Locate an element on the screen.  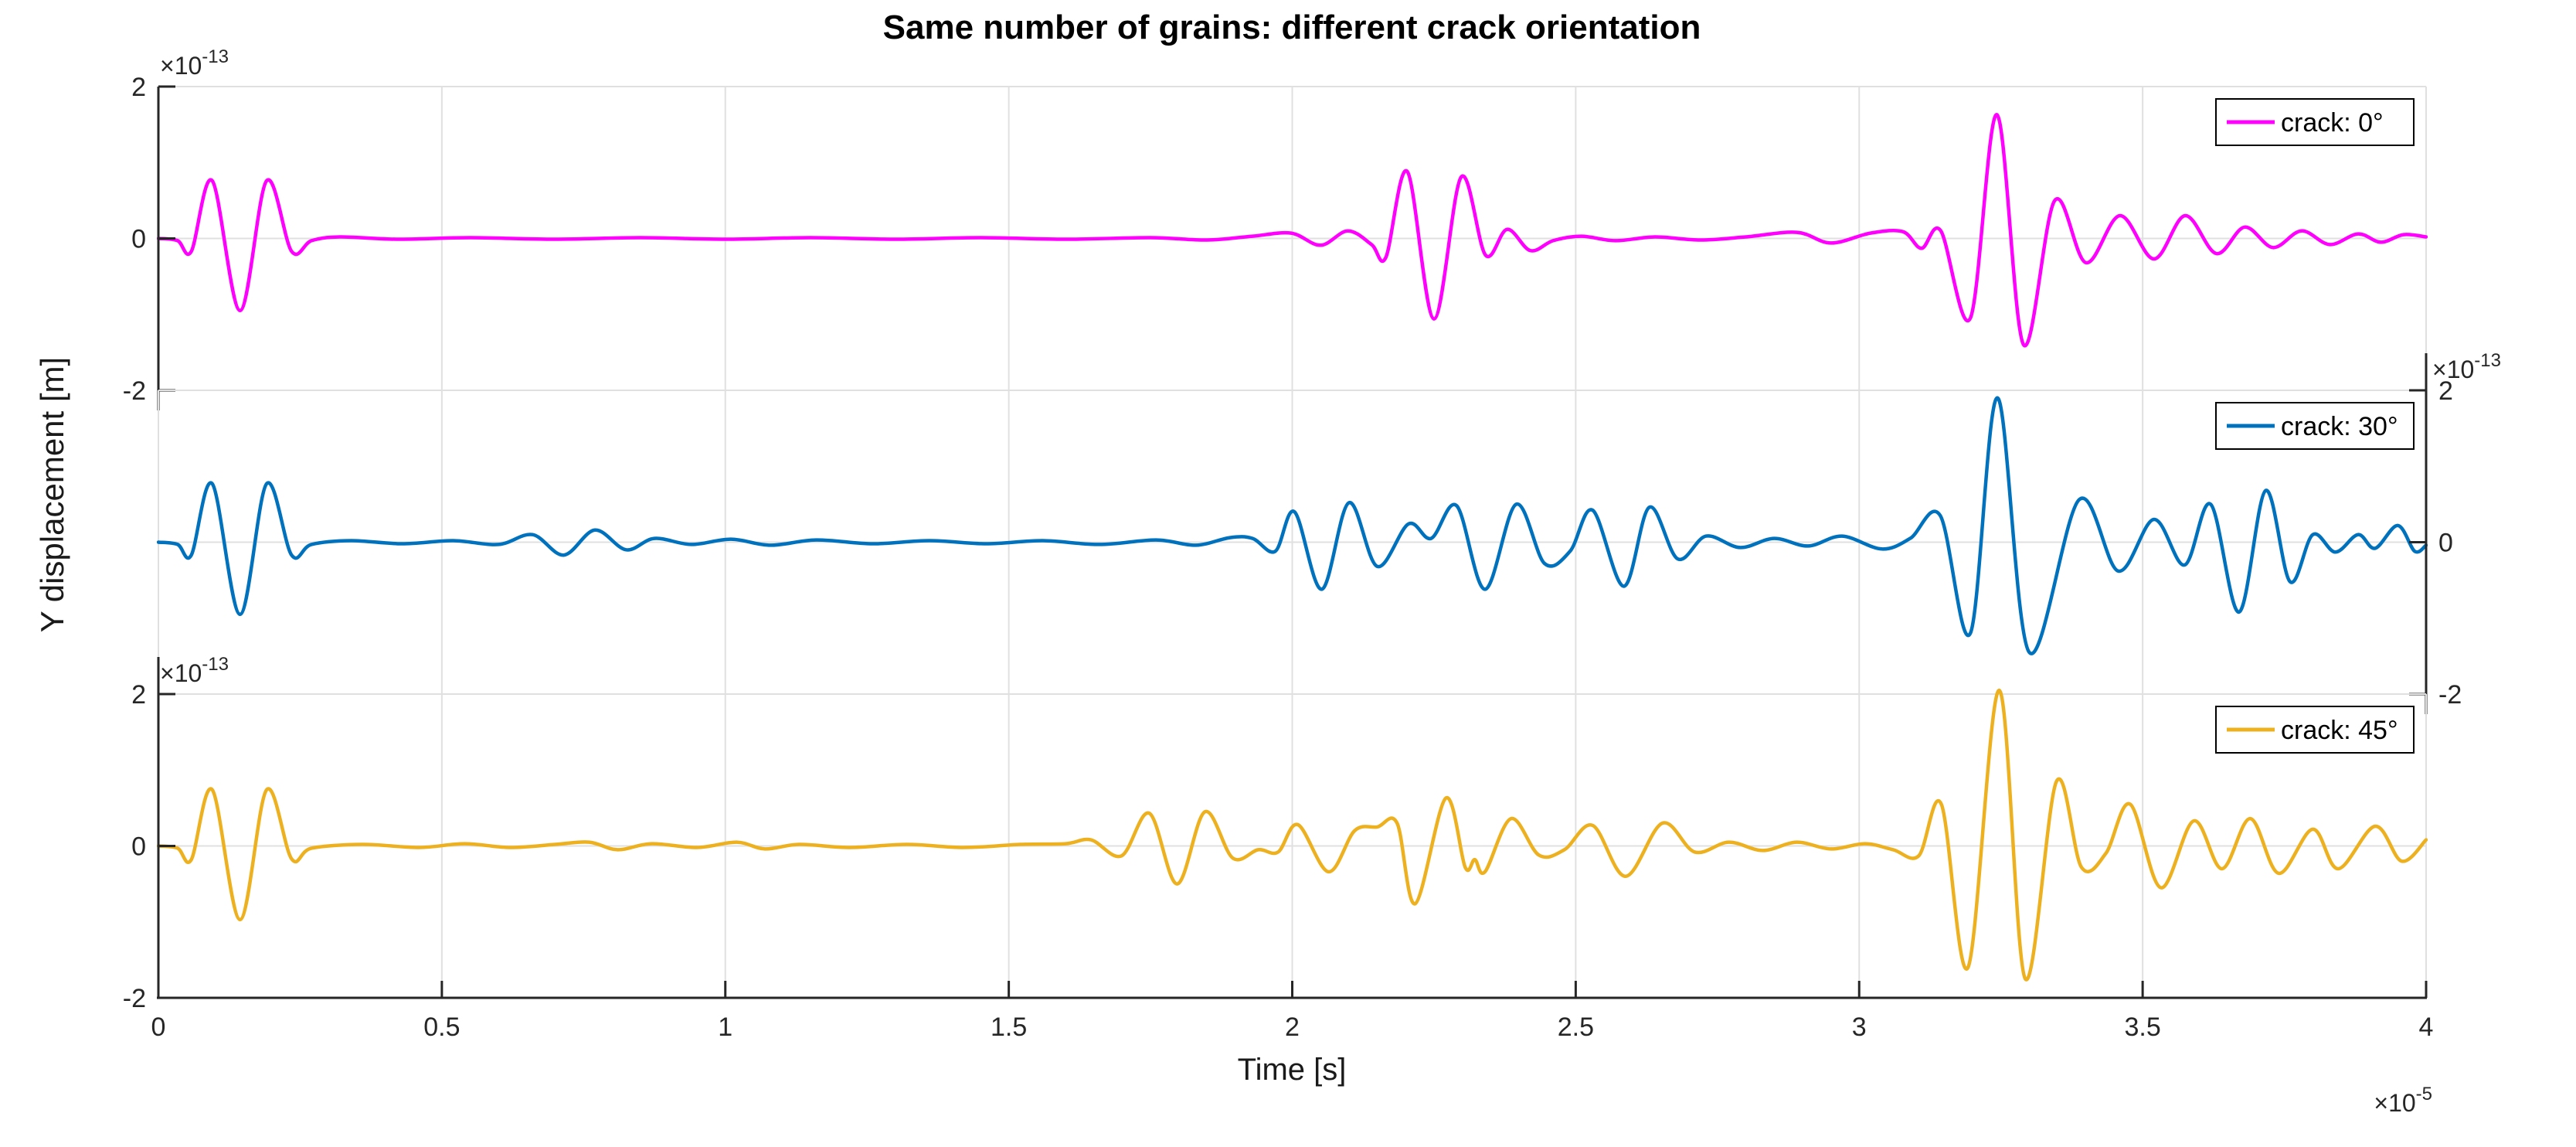
x-axis: 0 0.5 1 1.5 2 2.5 3 3.5 4 is located at coordinates (1292, 1011).